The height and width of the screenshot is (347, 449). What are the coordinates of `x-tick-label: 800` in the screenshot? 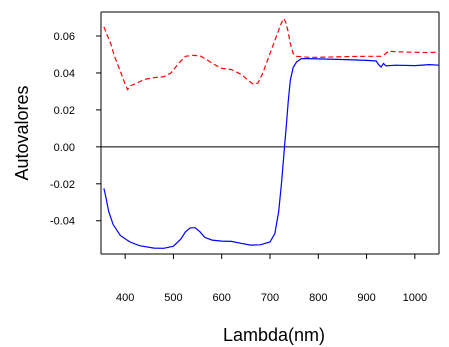 It's located at (318, 298).